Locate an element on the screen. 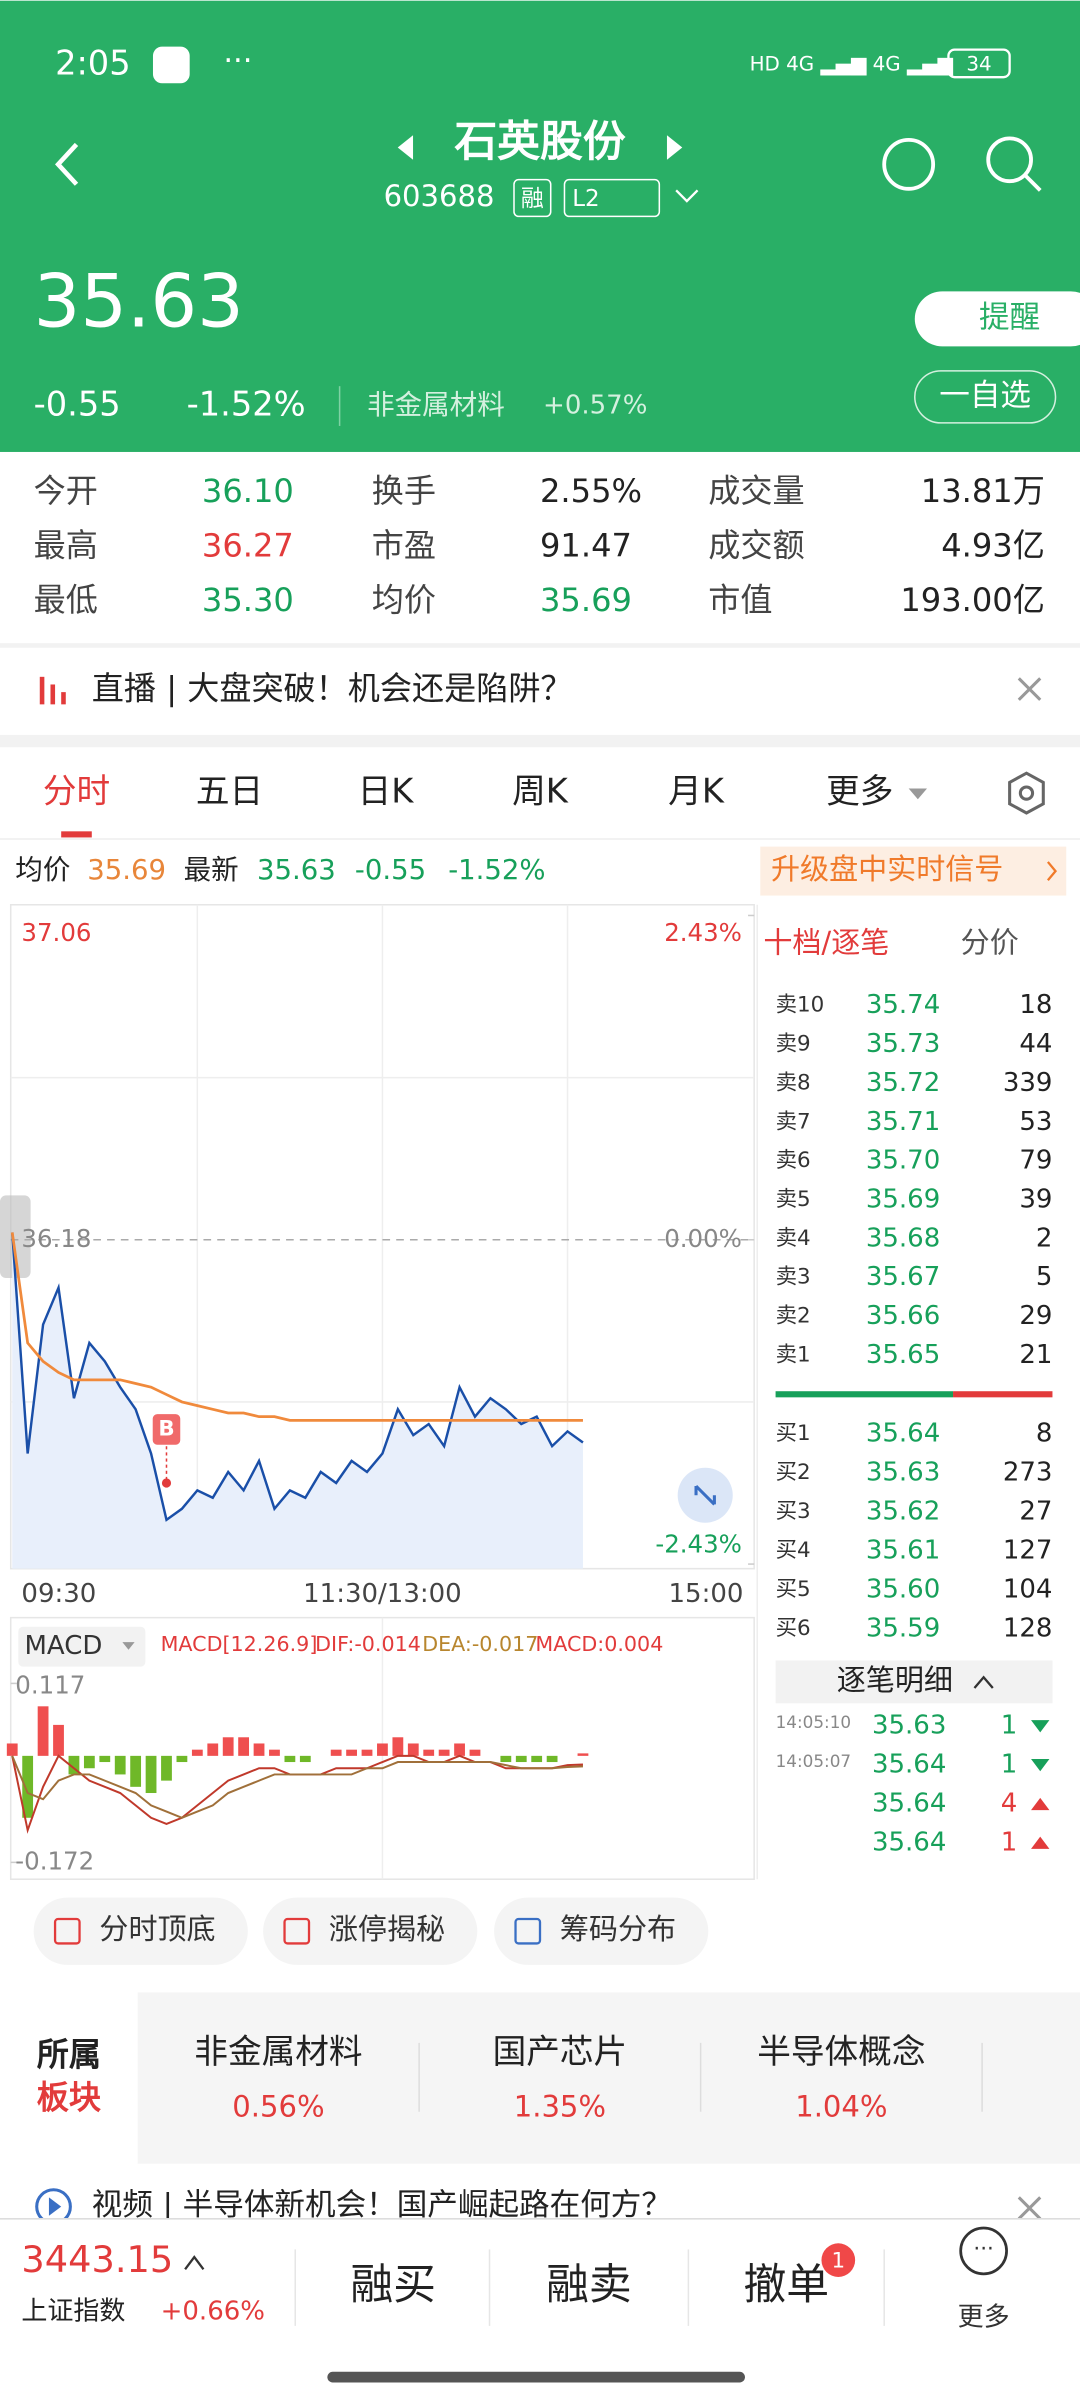 The width and height of the screenshot is (1080, 2400). latest-label: 最新 is located at coordinates (211, 870).